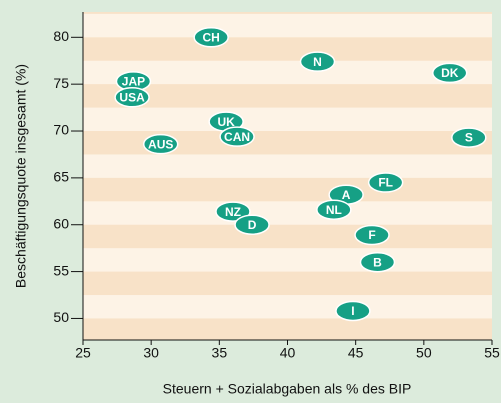 This screenshot has height=403, width=501. What do you see at coordinates (356, 353) in the screenshot?
I see `x-tick-label: 45` at bounding box center [356, 353].